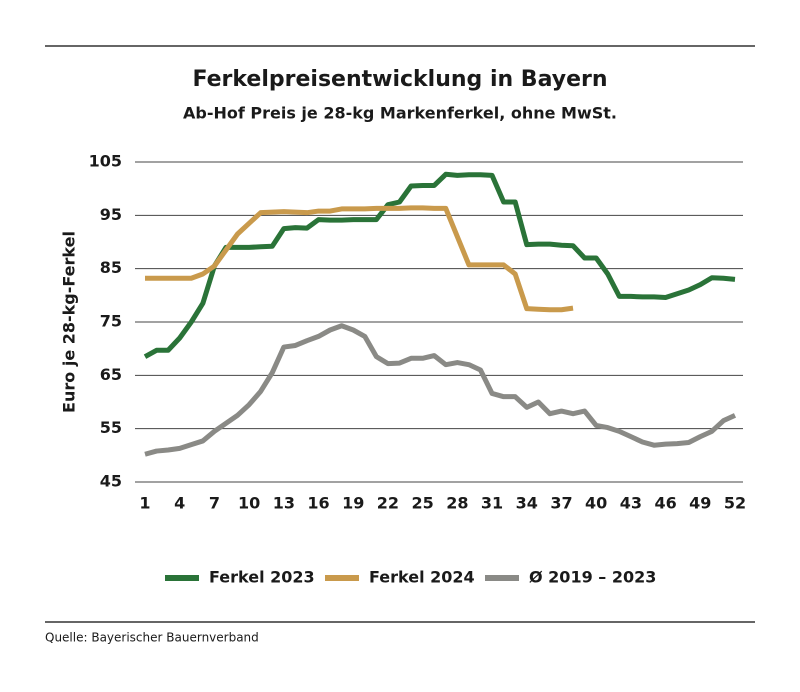  I want to click on y-tick-label: 65, so click(111, 374).